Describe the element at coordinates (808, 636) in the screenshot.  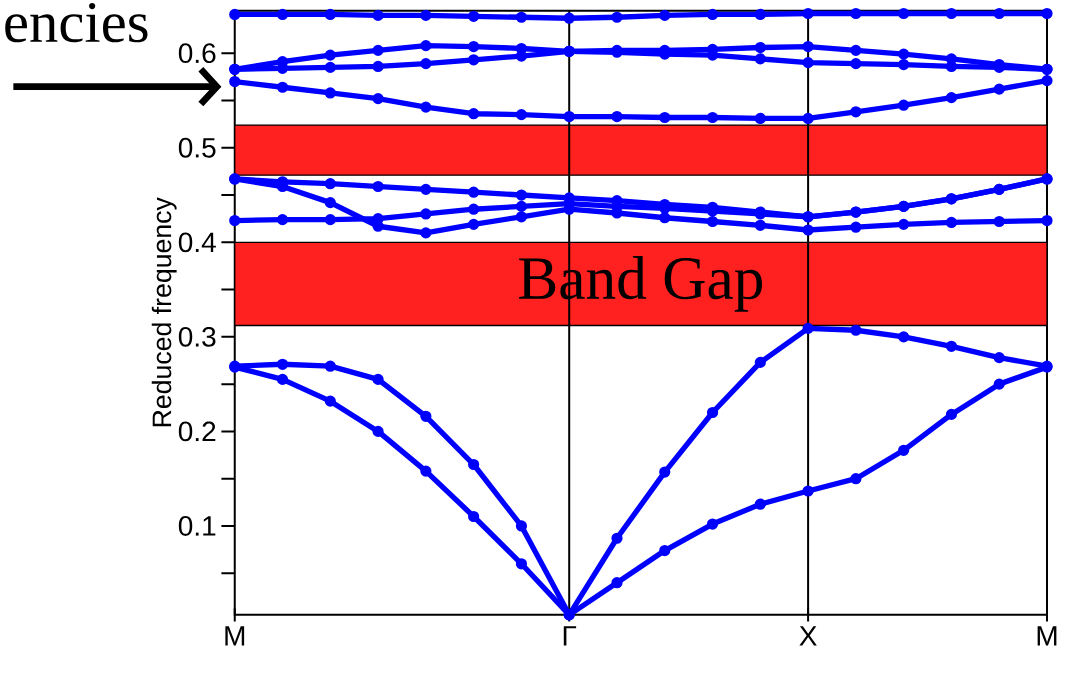
I see `x-tick-label: X` at that location.